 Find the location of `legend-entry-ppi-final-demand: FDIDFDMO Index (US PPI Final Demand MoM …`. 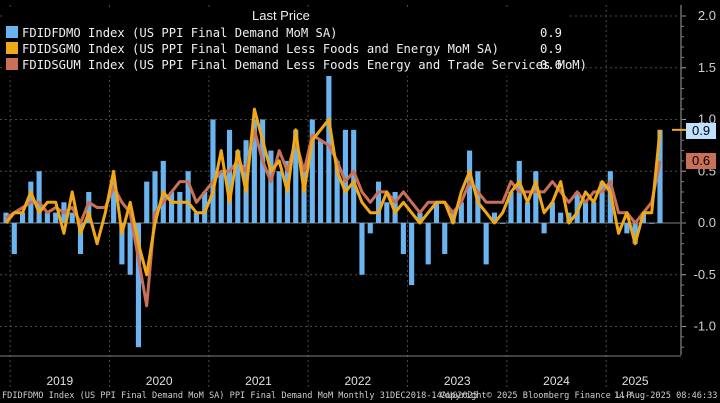

legend-entry-ppi-final-demand: FDIDFDMO Index (US PPI Final Demand MoM … is located at coordinates (286, 34).